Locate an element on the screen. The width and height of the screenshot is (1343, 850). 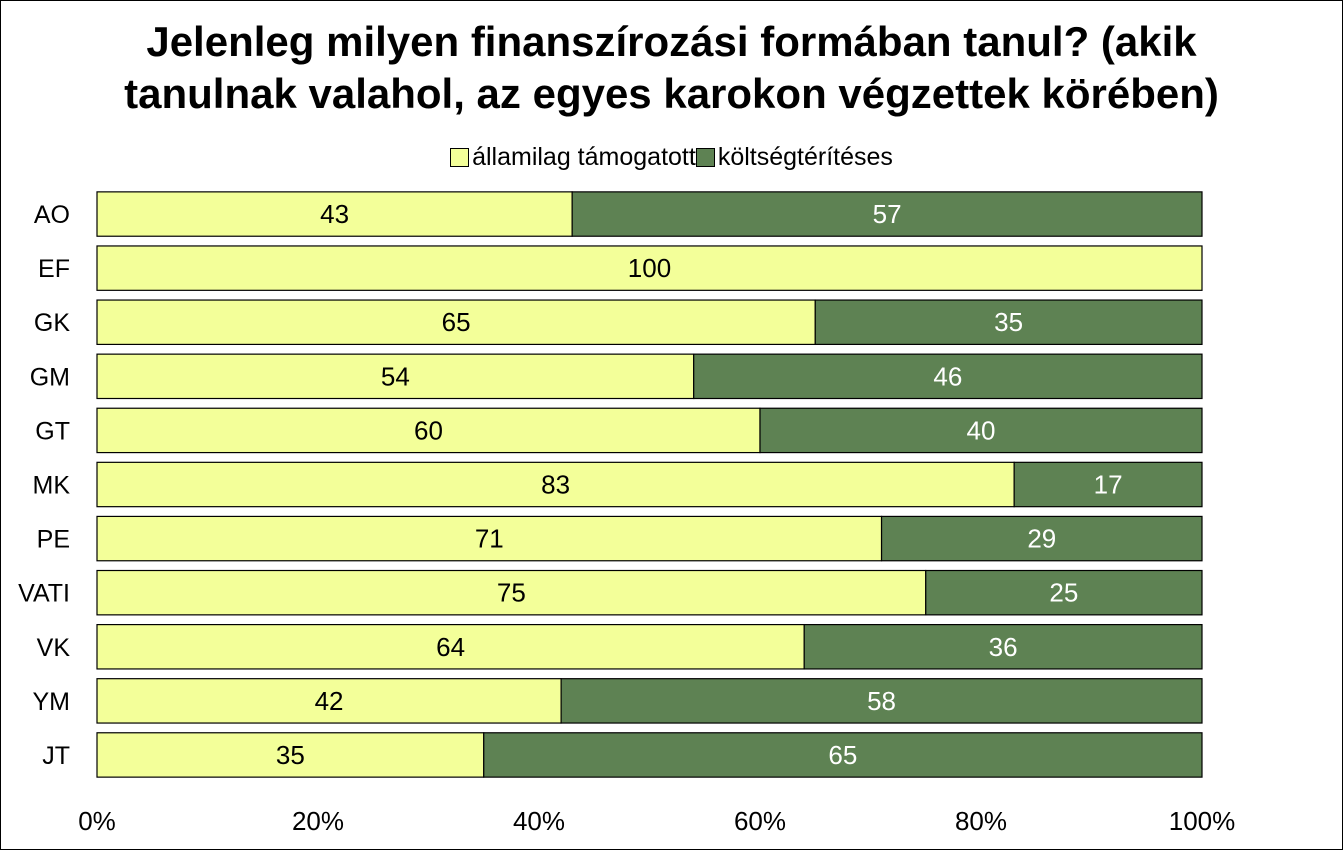
data-label-ym-series-0: 42 is located at coordinates (329, 701).